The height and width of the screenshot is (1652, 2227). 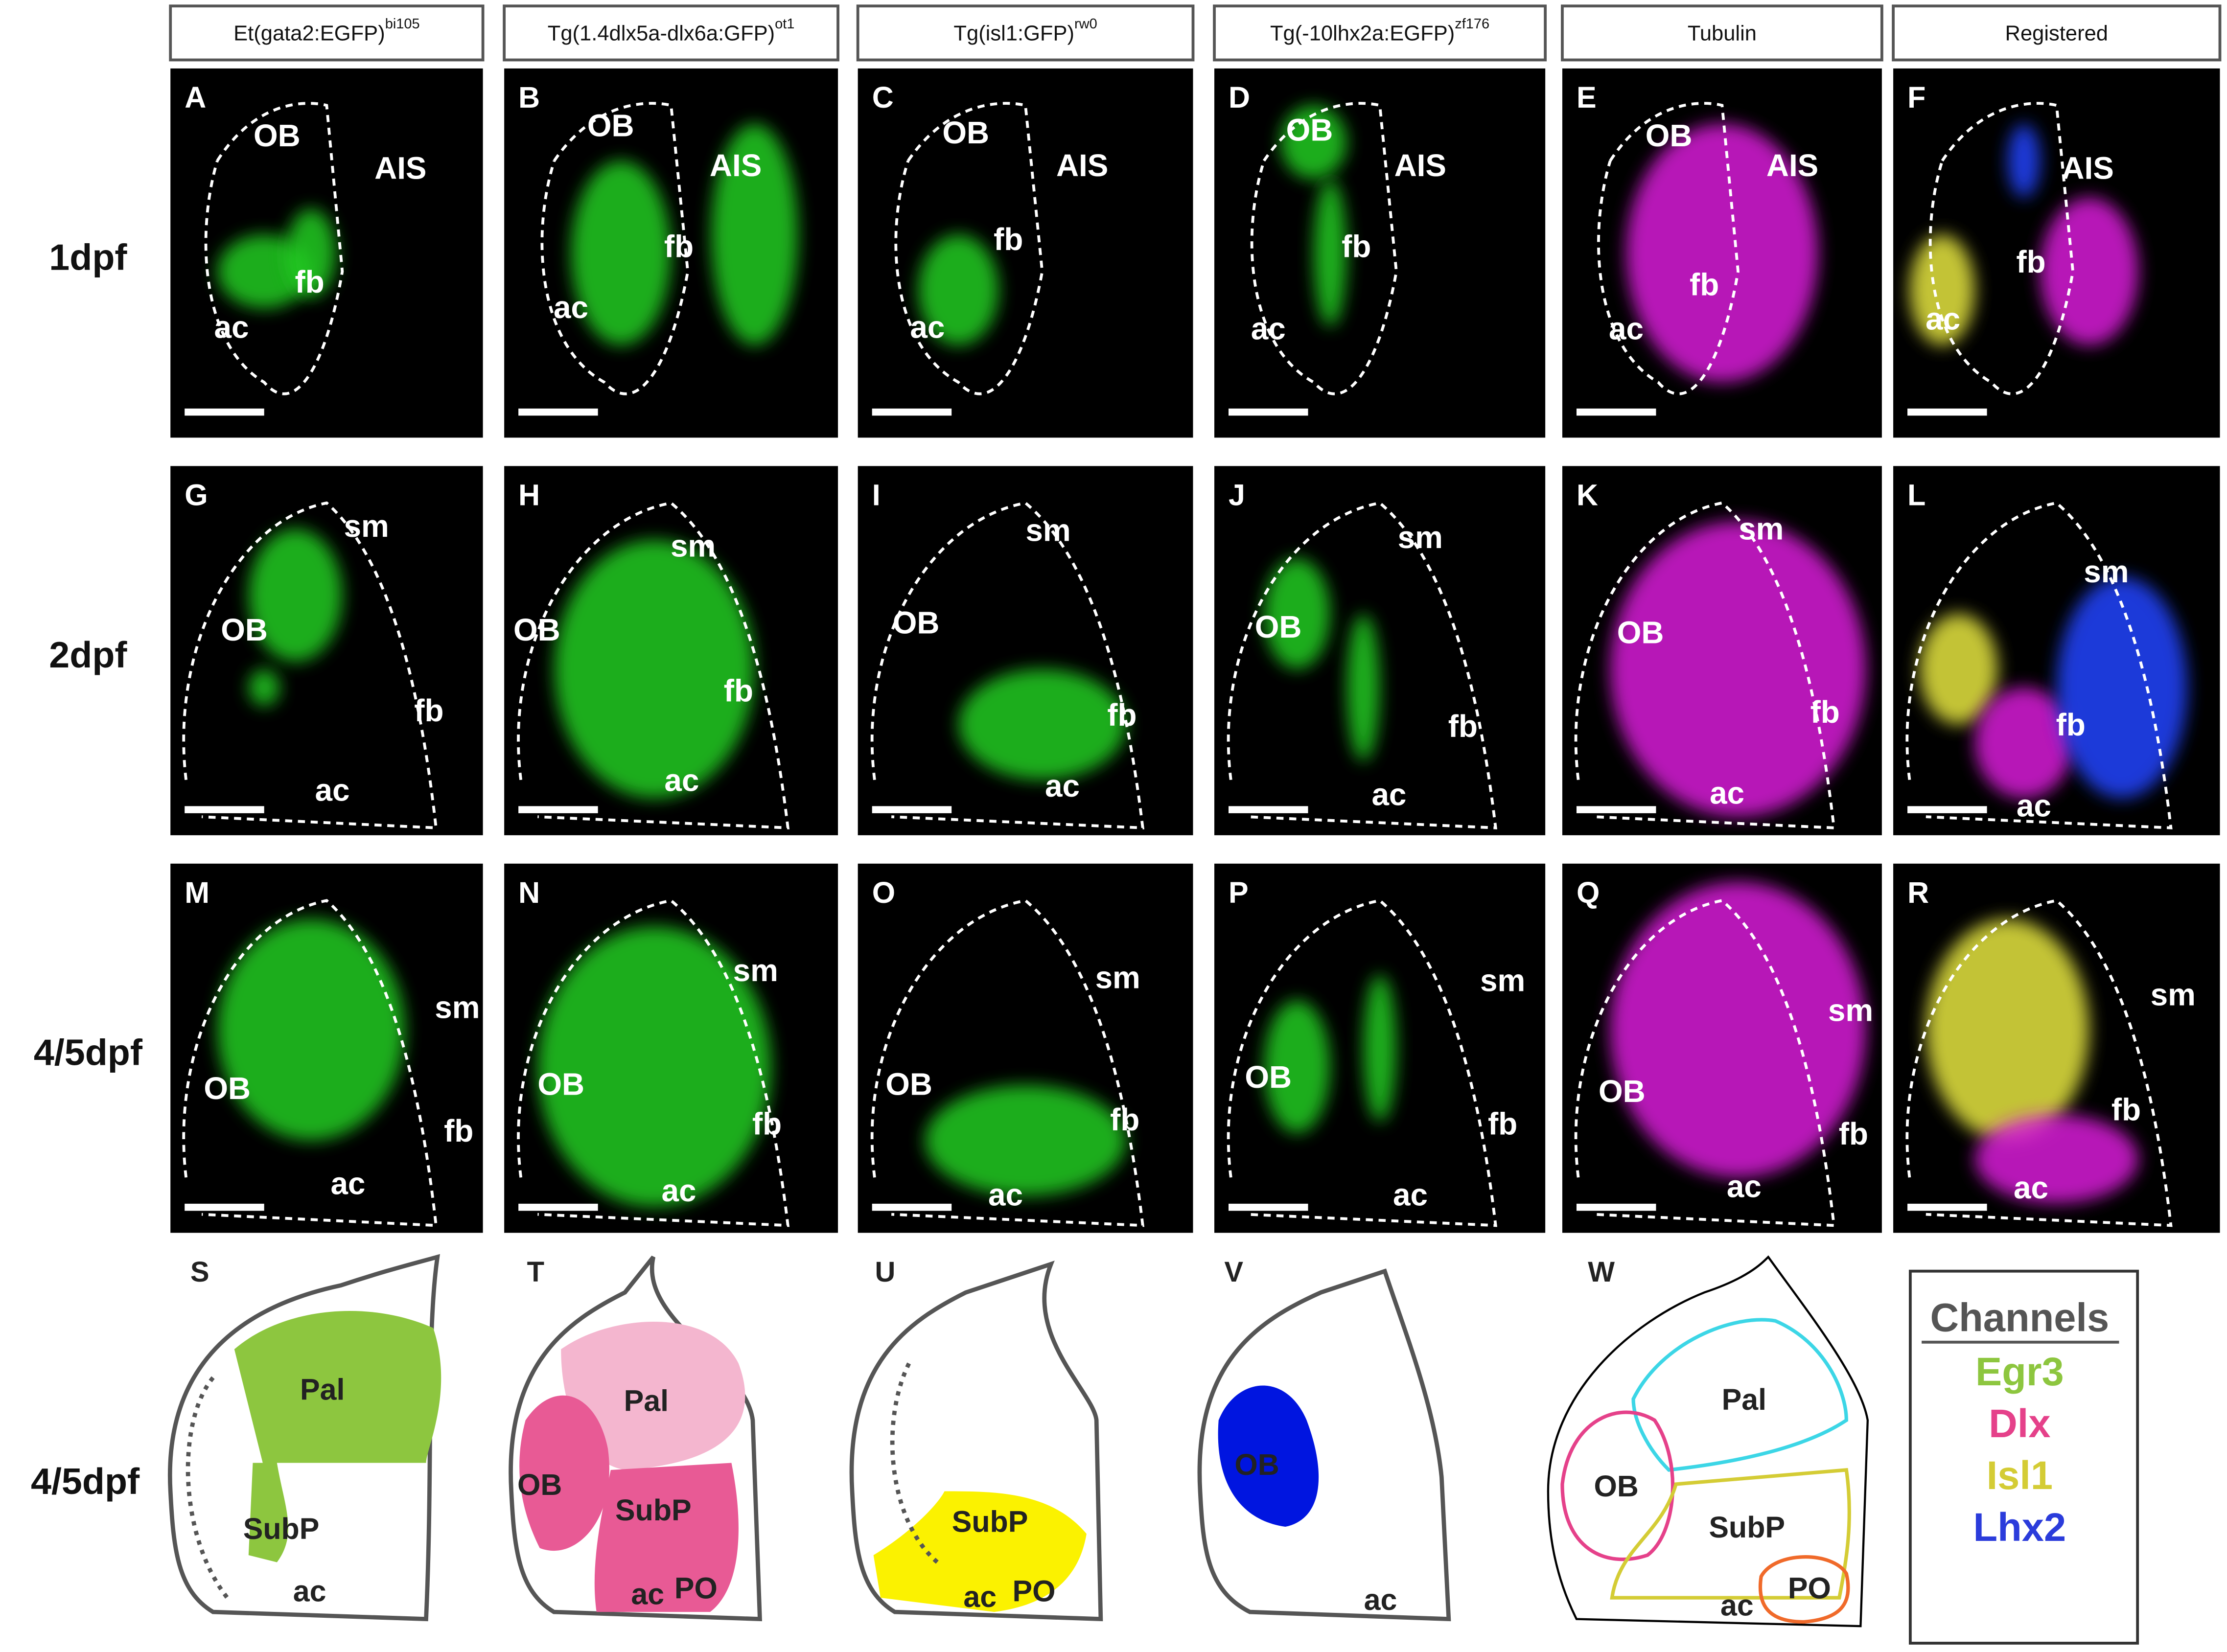 What do you see at coordinates (1239, 97) in the screenshot?
I see `panel-letter: D` at bounding box center [1239, 97].